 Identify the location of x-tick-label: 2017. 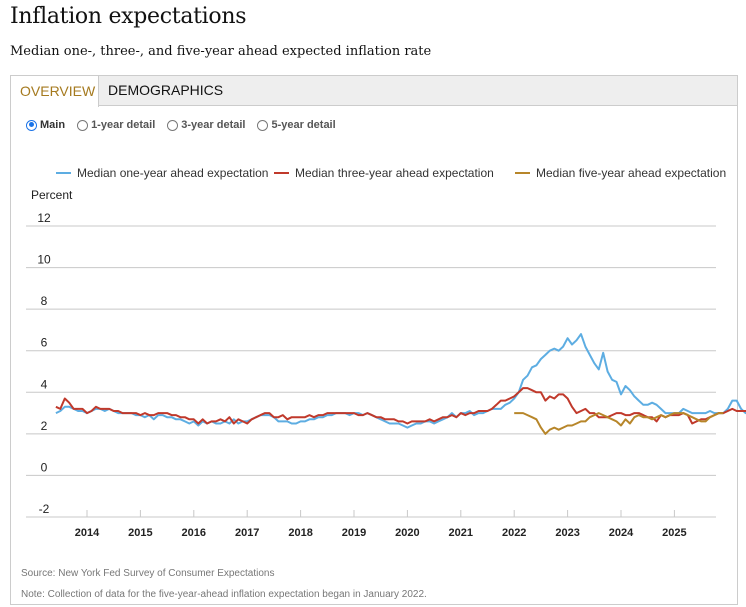
(247, 533).